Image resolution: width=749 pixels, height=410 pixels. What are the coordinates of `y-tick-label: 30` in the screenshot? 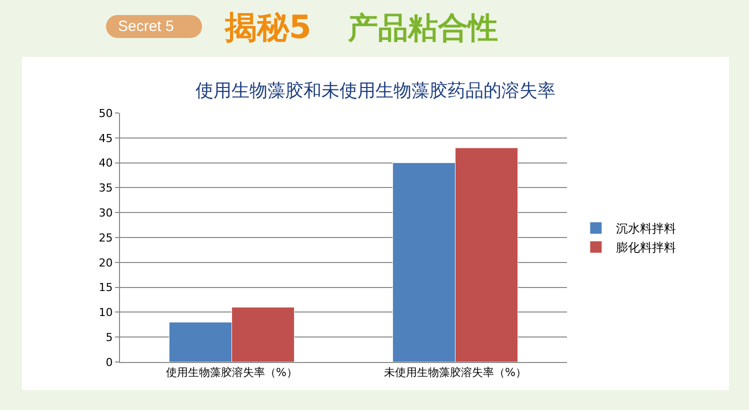 It's located at (105, 213).